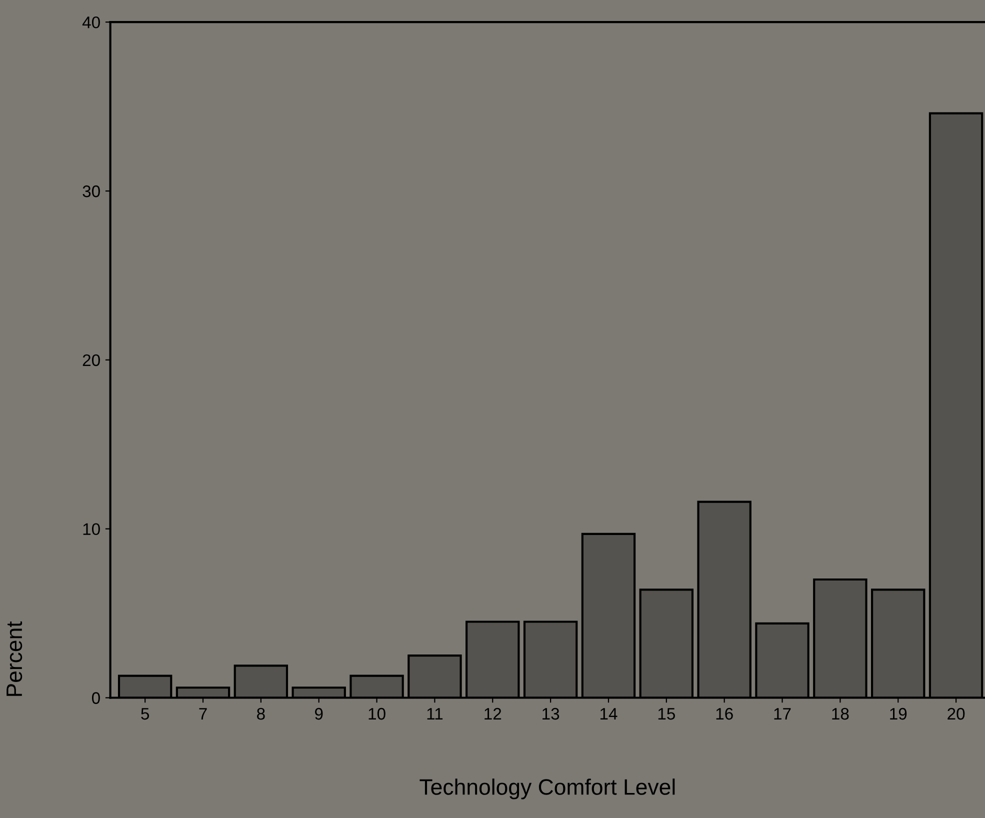 This screenshot has width=985, height=818. I want to click on x-tick-label: 17, so click(782, 714).